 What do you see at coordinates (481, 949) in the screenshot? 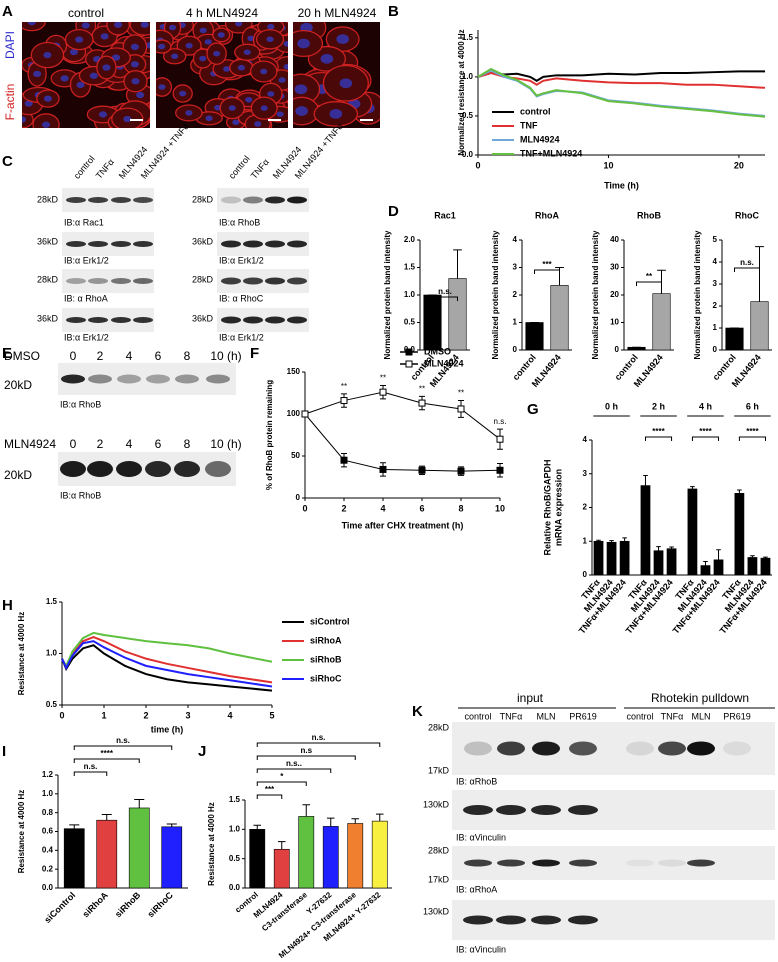
I see `blot-label: IB: αVinculin` at bounding box center [481, 949].